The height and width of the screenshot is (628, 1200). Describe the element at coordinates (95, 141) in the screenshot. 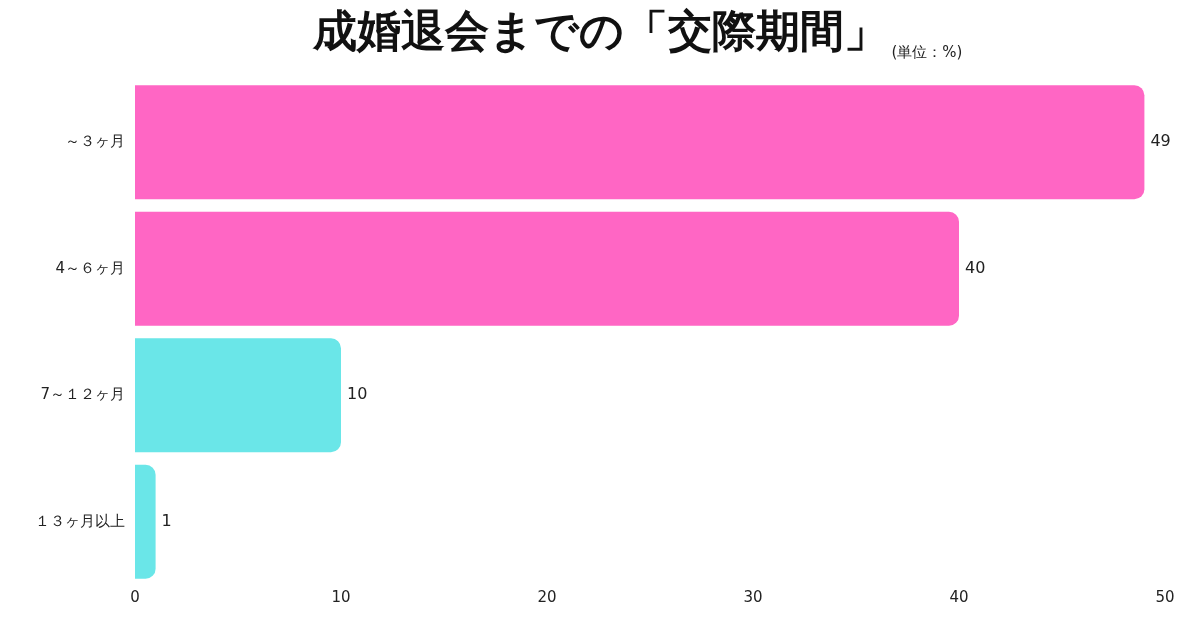

I see `y-tick-label: ～３ヶ月` at that location.